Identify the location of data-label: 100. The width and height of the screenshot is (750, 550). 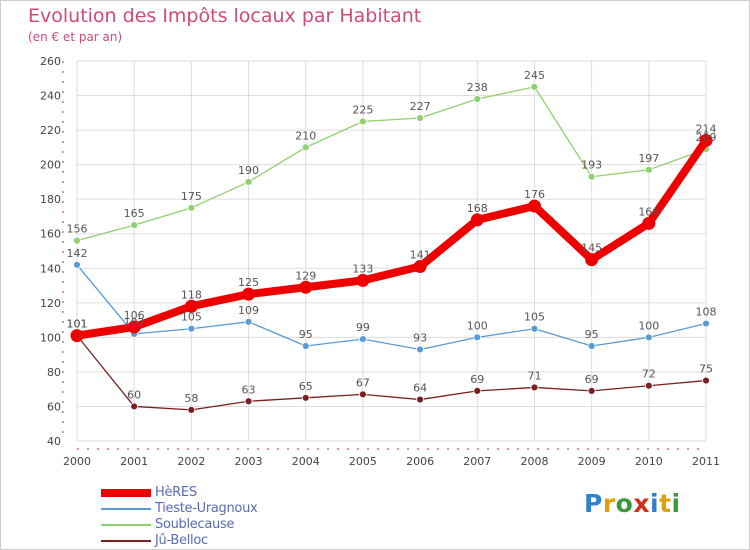
(477, 325).